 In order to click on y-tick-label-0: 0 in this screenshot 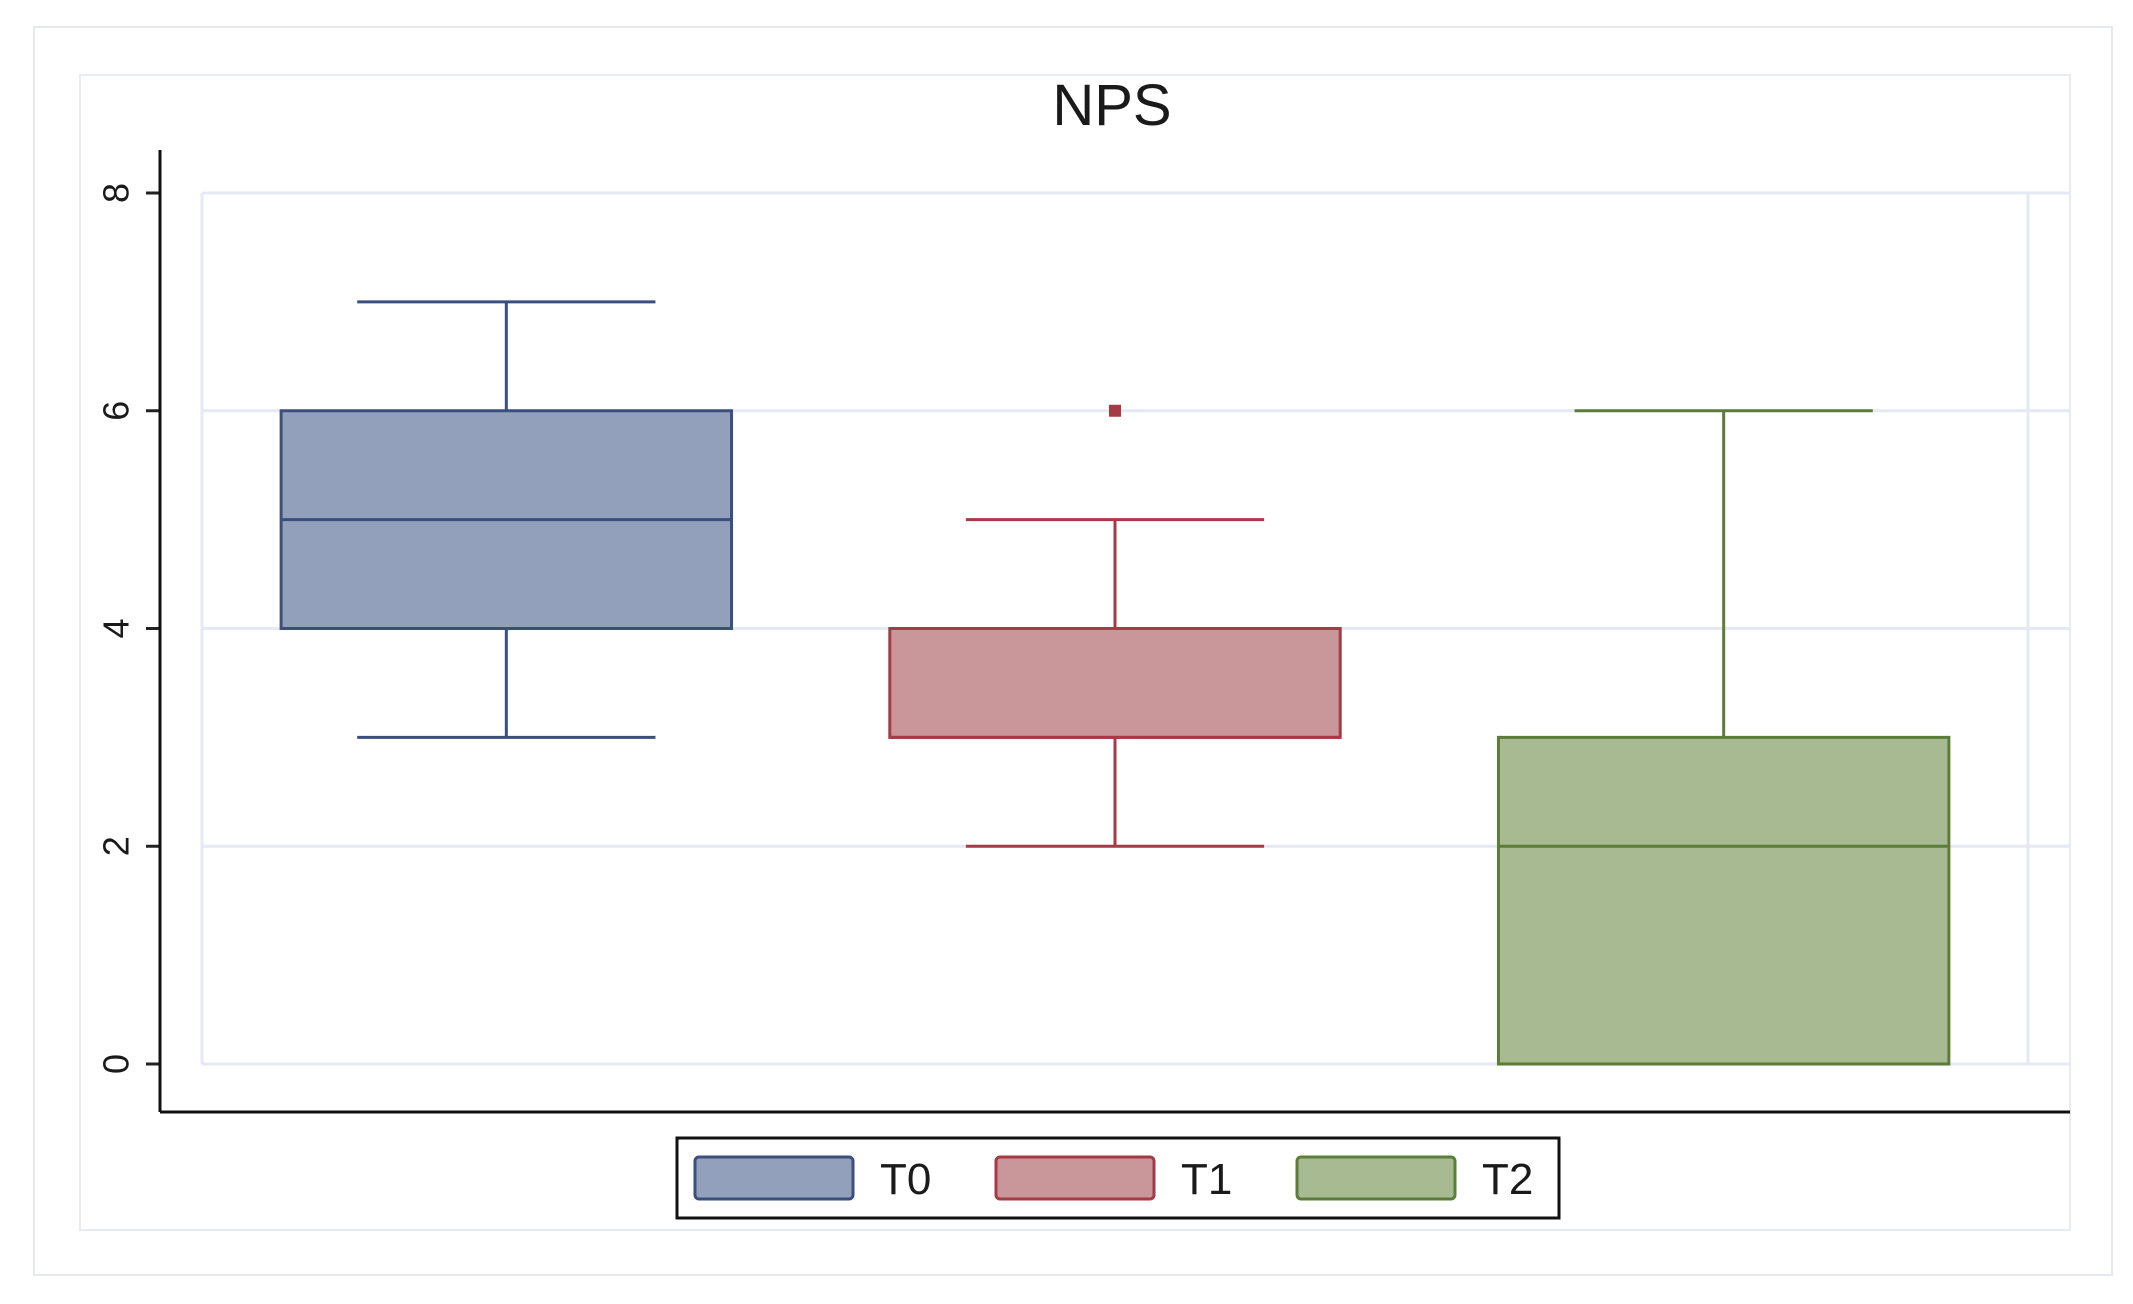, I will do `click(116, 1064)`.